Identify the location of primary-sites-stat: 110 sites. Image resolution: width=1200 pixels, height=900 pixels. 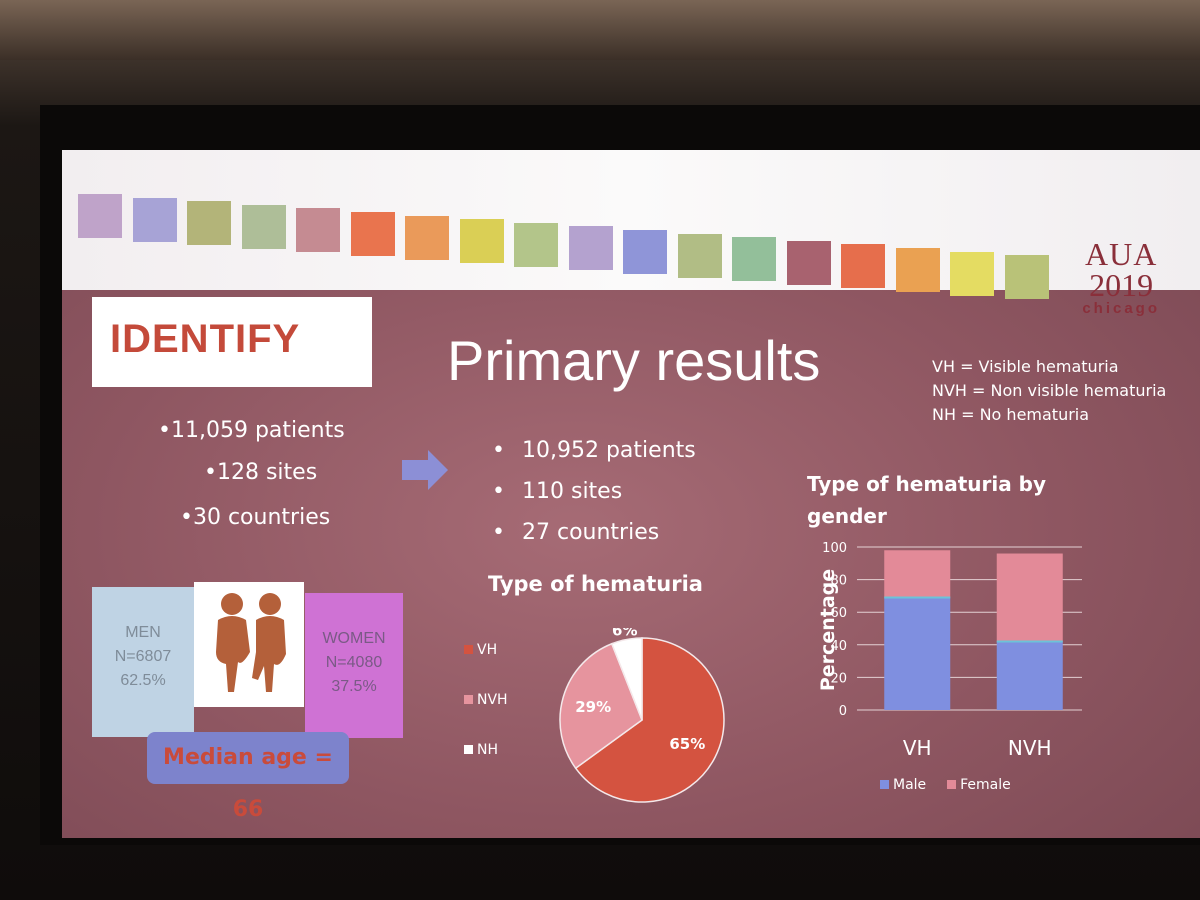
(572, 491).